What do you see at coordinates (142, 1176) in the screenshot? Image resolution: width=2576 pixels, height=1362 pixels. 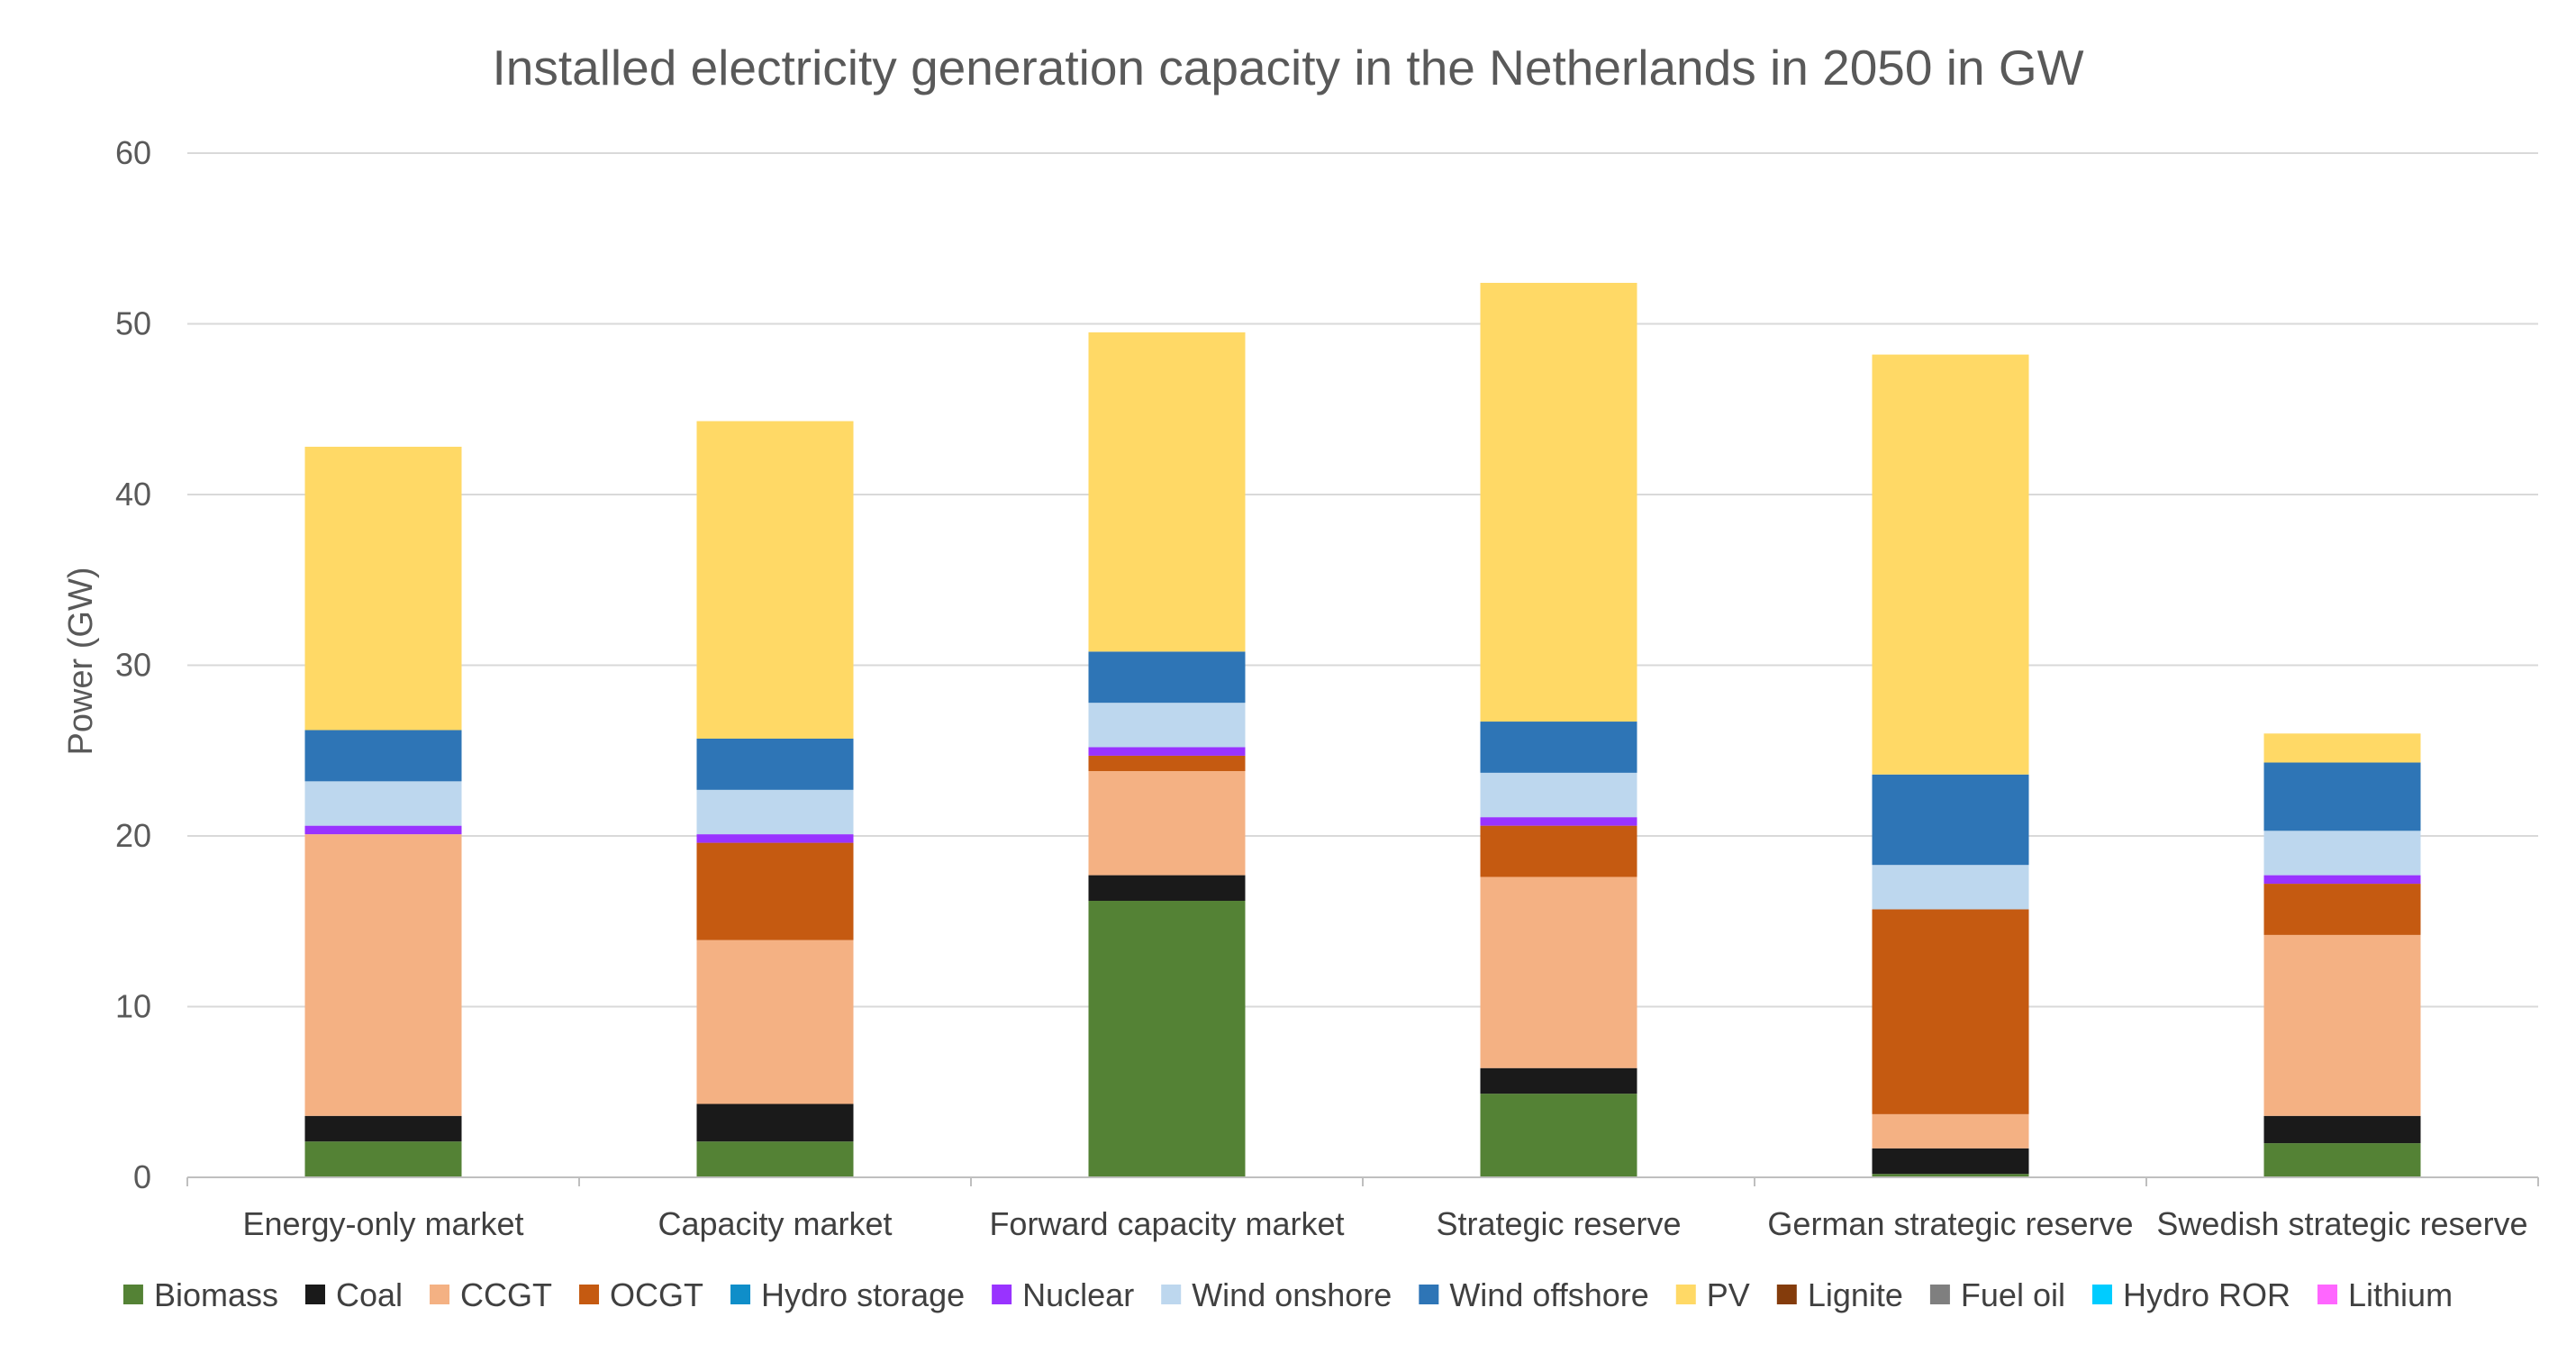 I see `y-tick-label: 0` at bounding box center [142, 1176].